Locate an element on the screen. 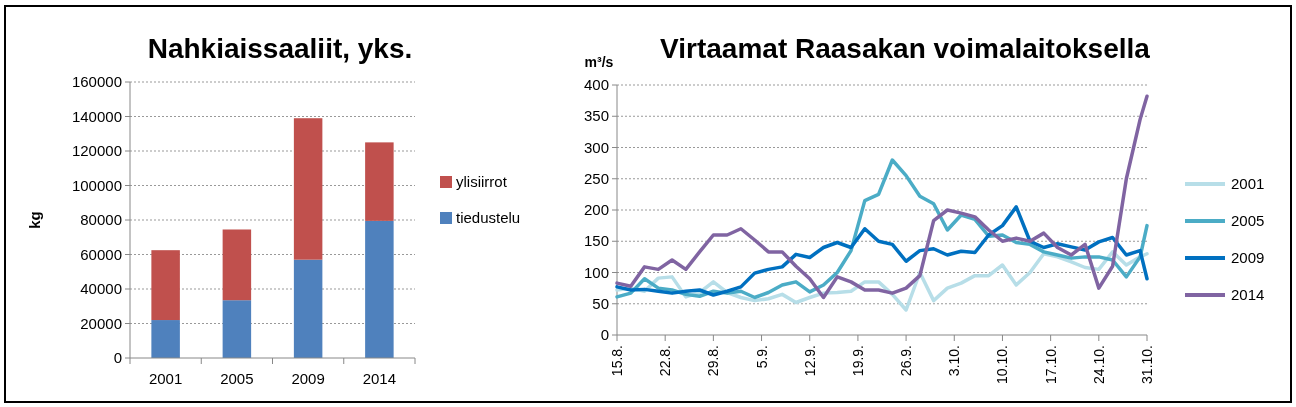  x-tick-label: 15.8. is located at coordinates (617, 361).